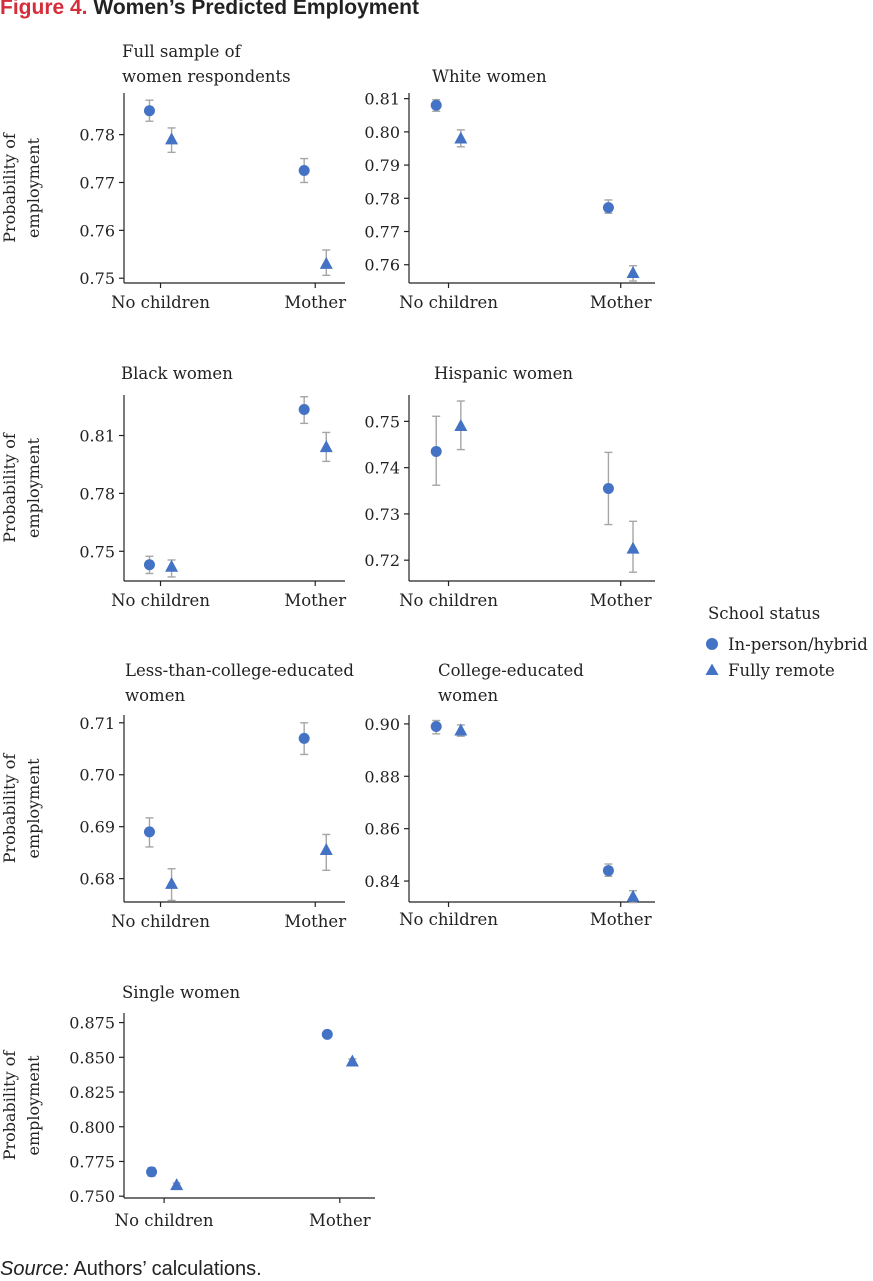 This screenshot has width=873, height=1281. What do you see at coordinates (92, 1092) in the screenshot?
I see `y-tick-label: 0.825` at bounding box center [92, 1092].